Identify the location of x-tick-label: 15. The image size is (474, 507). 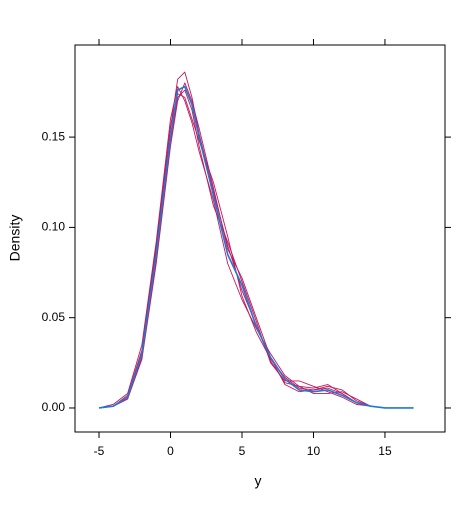
(385, 451).